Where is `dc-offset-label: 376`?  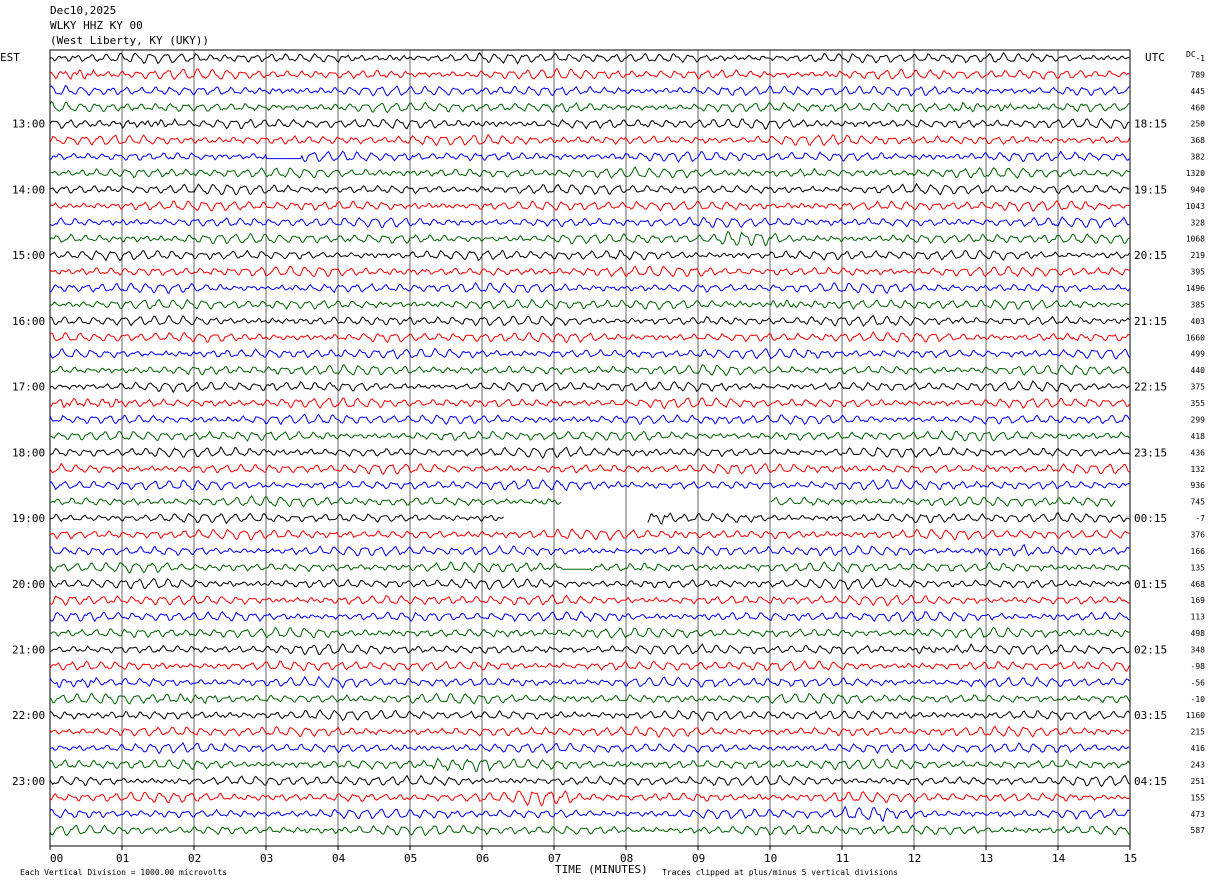 dc-offset-label: 376 is located at coordinates (1198, 534).